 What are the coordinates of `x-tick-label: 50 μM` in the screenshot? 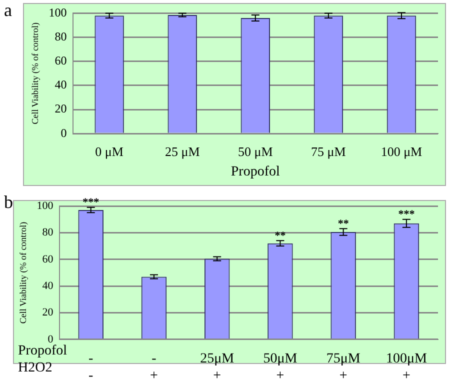 It's located at (256, 151).